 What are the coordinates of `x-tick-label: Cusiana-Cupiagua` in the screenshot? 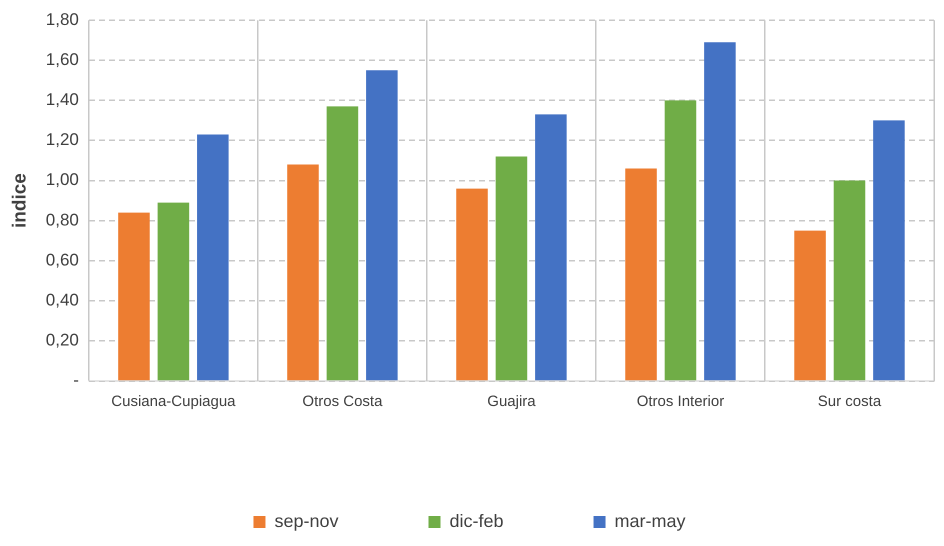 It's located at (173, 401).